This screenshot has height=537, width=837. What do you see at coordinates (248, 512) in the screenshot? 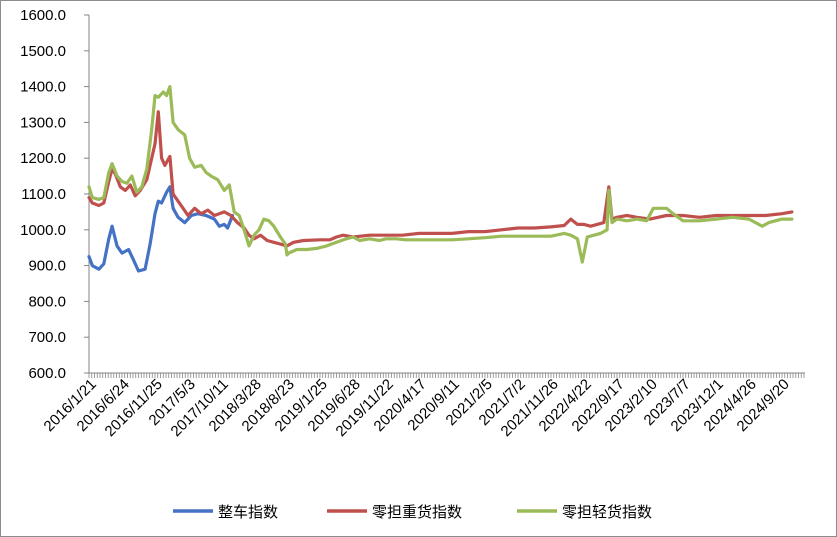
I see `legend-label: 整车指数` at bounding box center [248, 512].